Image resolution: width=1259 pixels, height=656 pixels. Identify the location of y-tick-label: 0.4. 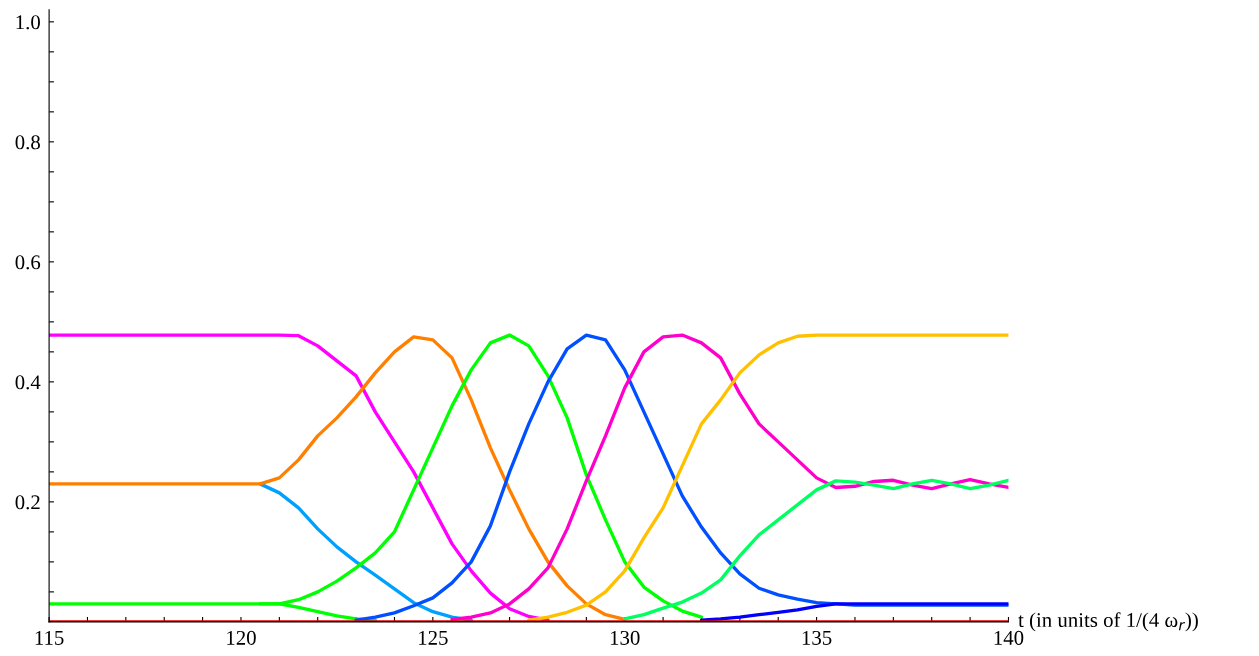
(28, 382).